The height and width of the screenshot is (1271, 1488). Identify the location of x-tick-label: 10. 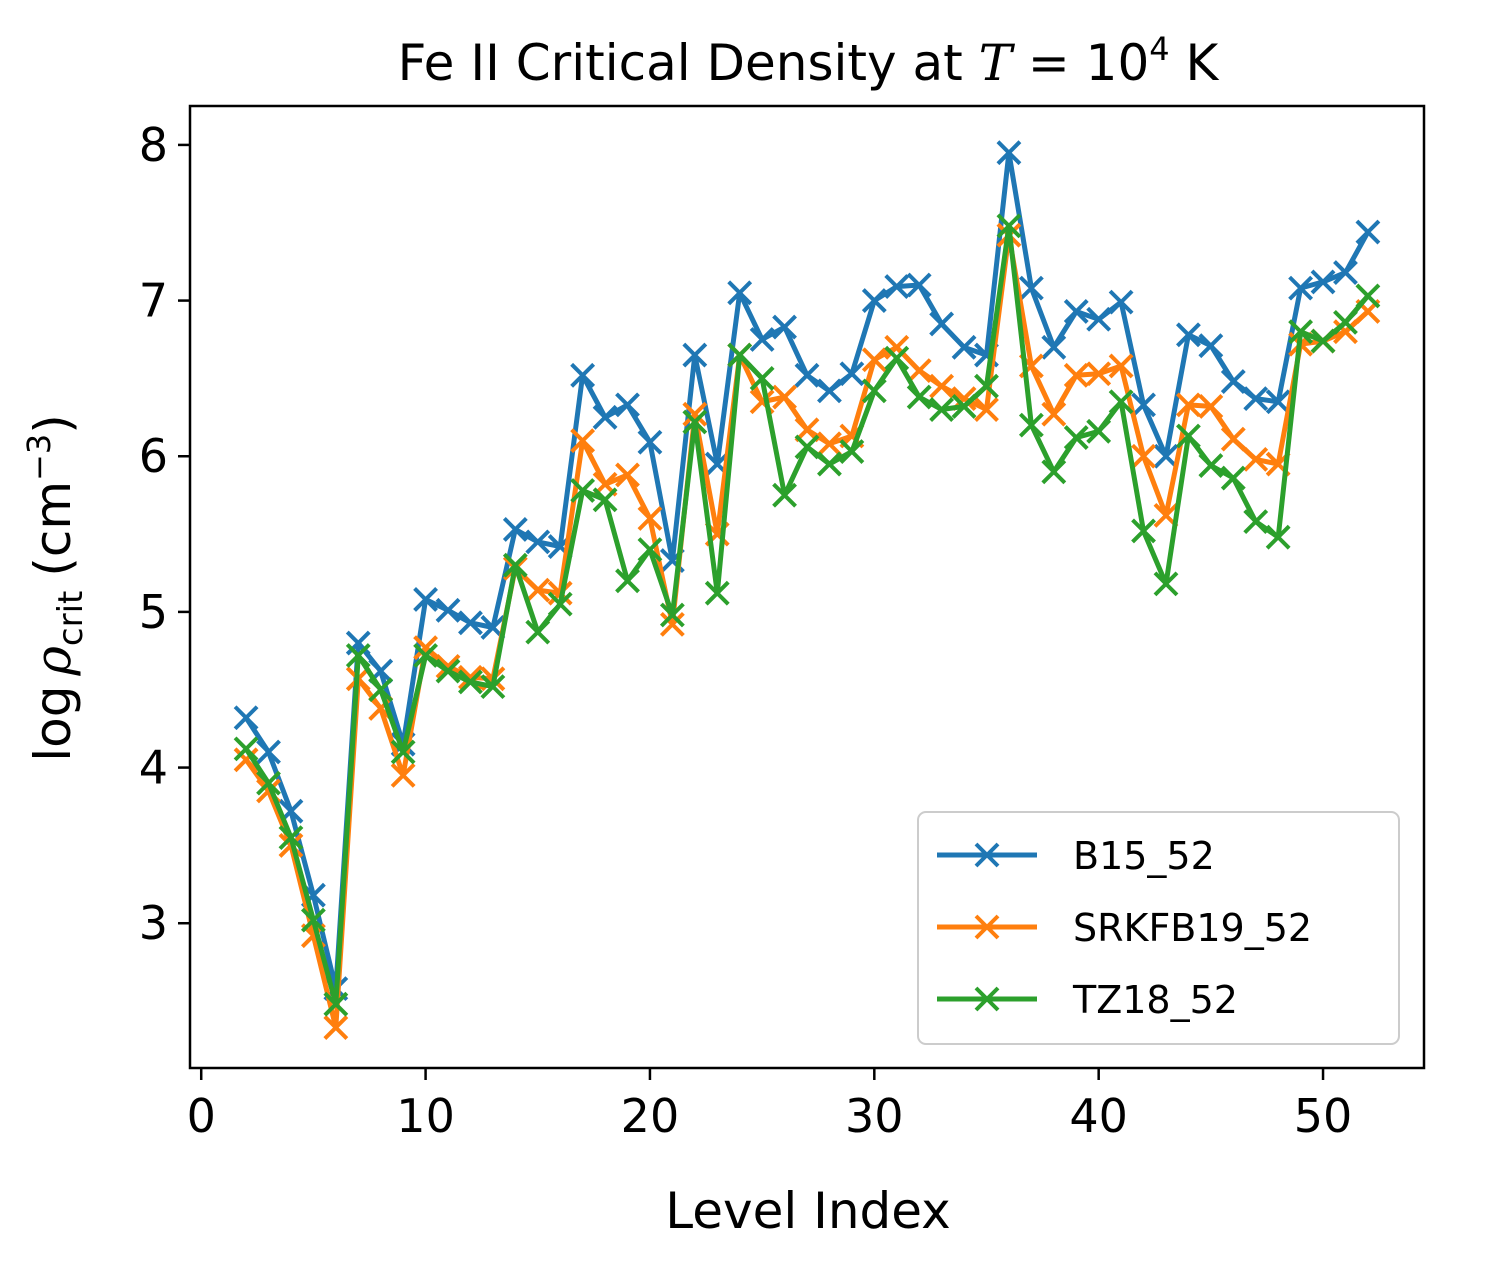
(425, 1116).